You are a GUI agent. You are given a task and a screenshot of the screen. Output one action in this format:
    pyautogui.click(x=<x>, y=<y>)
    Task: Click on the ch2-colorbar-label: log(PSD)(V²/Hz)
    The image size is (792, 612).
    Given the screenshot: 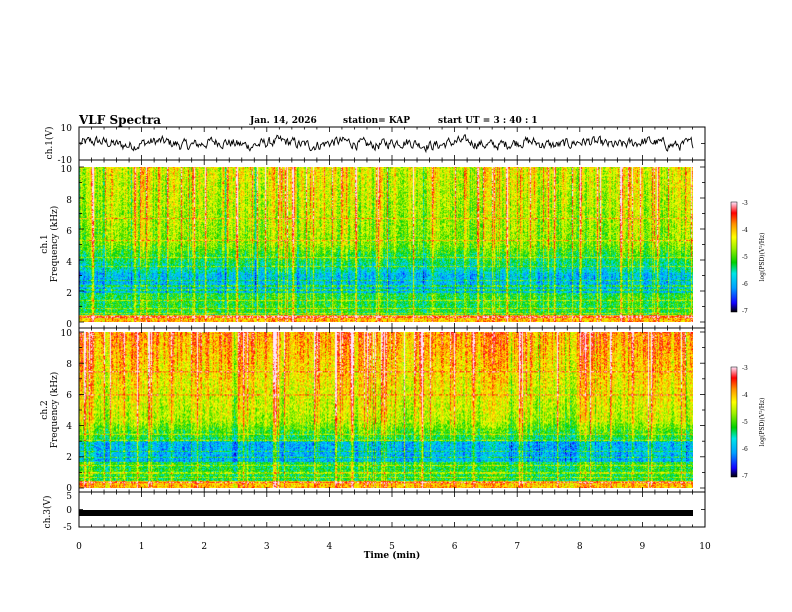 What is the action you would take?
    pyautogui.click(x=762, y=422)
    